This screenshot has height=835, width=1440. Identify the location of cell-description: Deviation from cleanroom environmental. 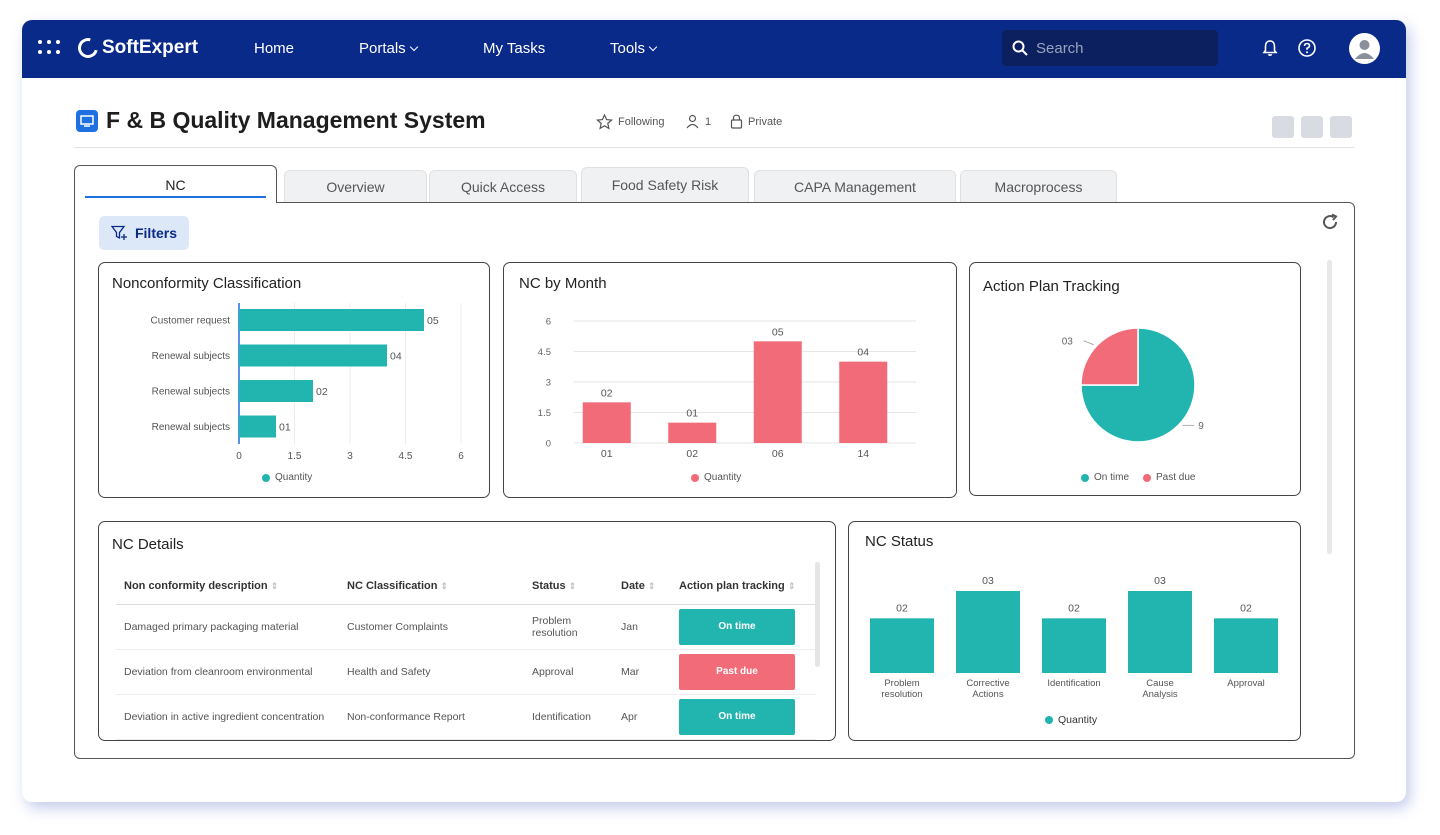
(227, 672).